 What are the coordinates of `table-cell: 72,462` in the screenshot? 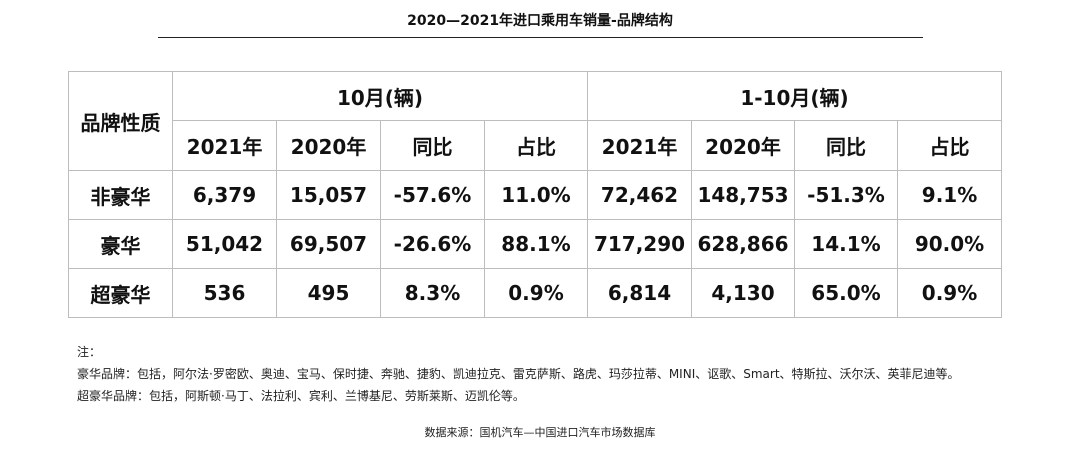 It's located at (639, 195).